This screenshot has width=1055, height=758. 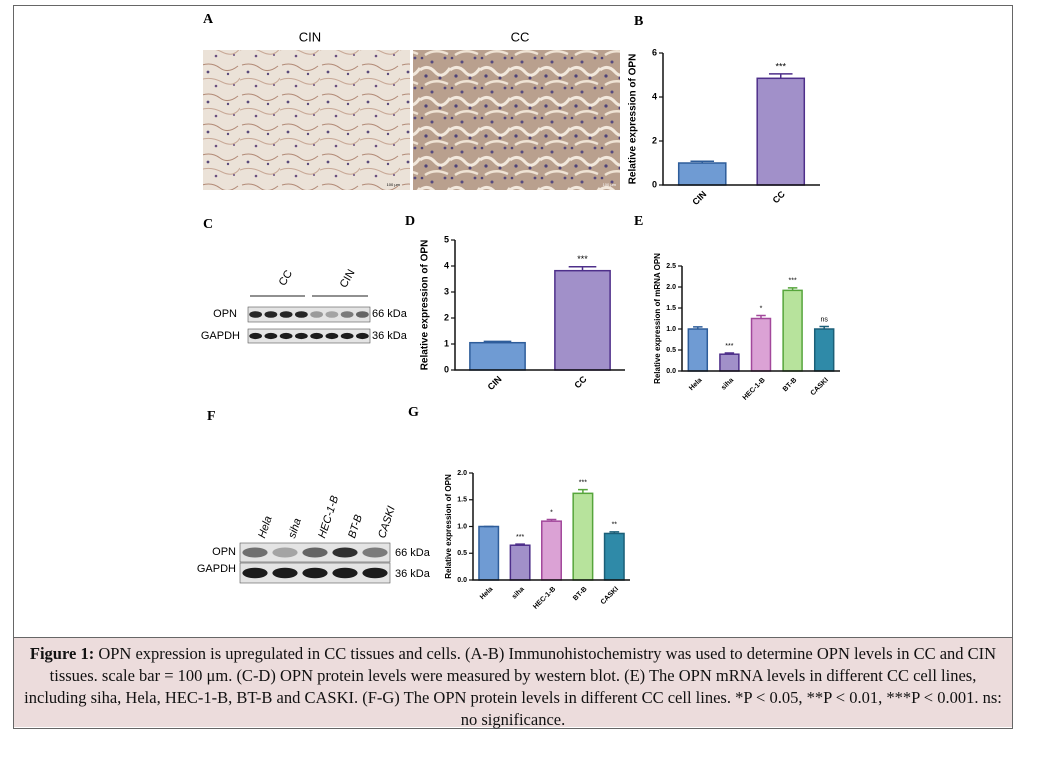 I want to click on x-tick-label: siha, so click(x=518, y=593).